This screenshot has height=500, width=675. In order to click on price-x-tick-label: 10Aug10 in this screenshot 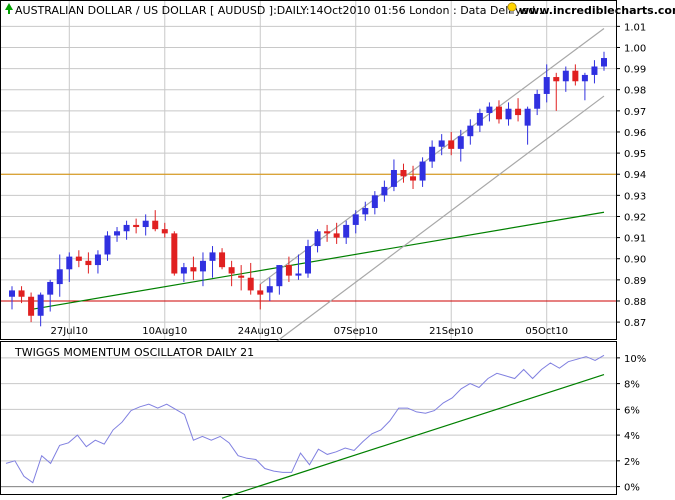, I will do `click(164, 331)`.